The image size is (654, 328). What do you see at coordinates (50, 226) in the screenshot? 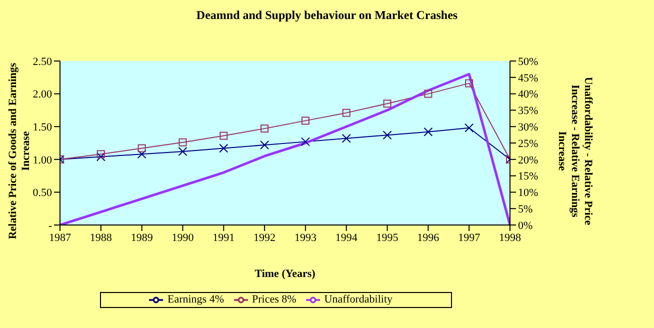
I see `y-tick-label: -` at bounding box center [50, 226].